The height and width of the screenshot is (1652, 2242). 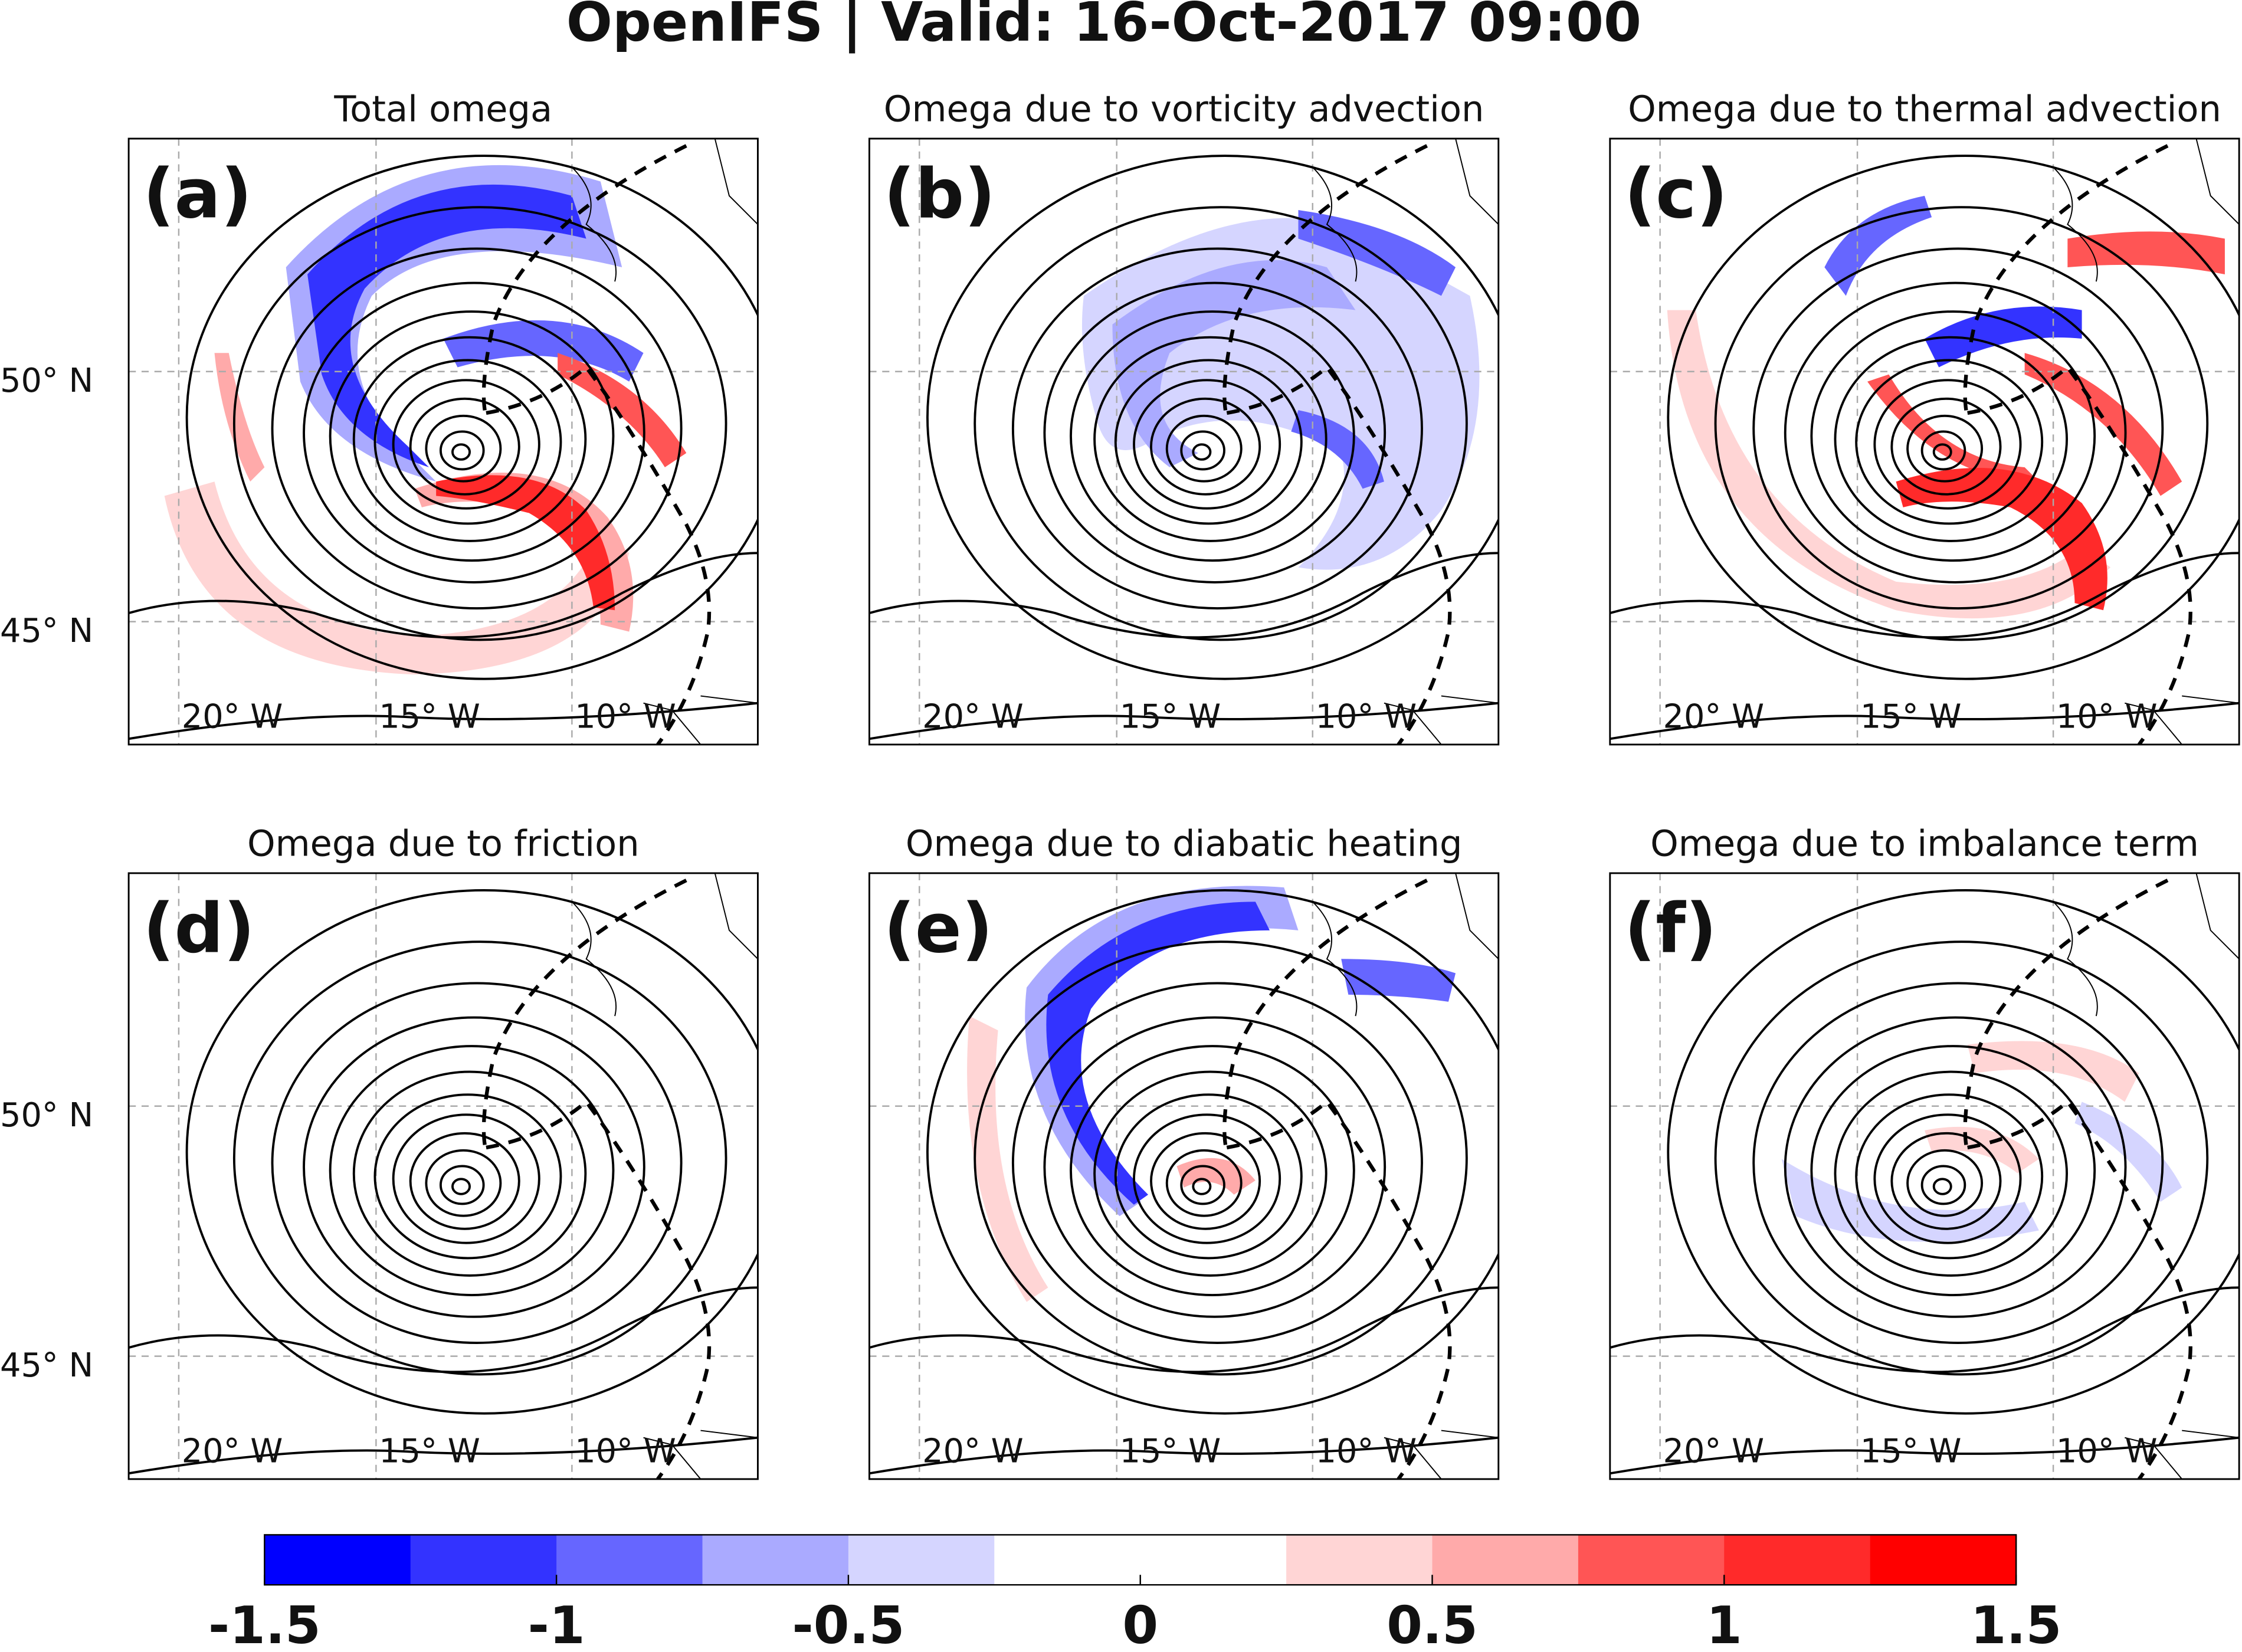 I want to click on panel-title: Total omega, so click(x=442, y=109).